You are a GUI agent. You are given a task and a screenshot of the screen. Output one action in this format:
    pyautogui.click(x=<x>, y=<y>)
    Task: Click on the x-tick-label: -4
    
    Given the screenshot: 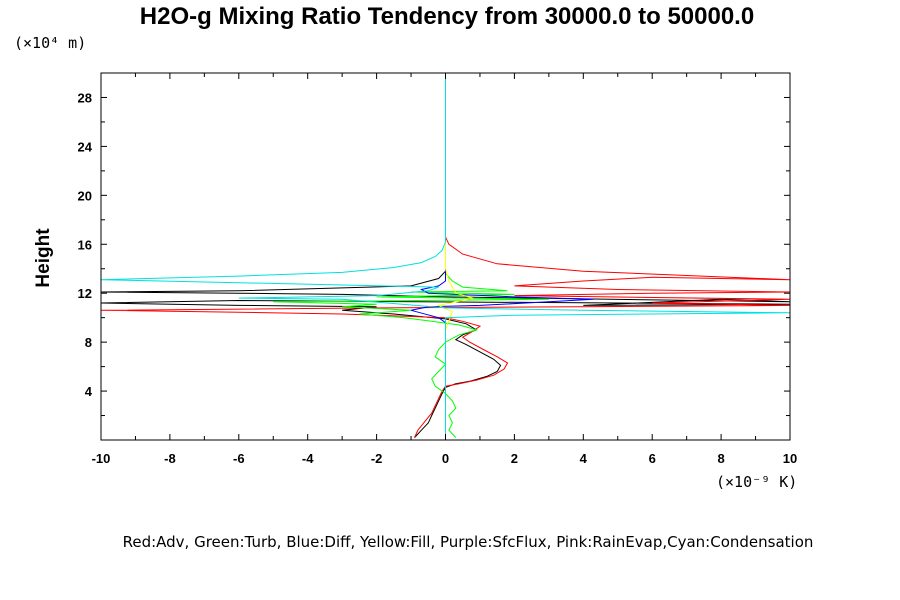 What is the action you would take?
    pyautogui.click(x=308, y=458)
    